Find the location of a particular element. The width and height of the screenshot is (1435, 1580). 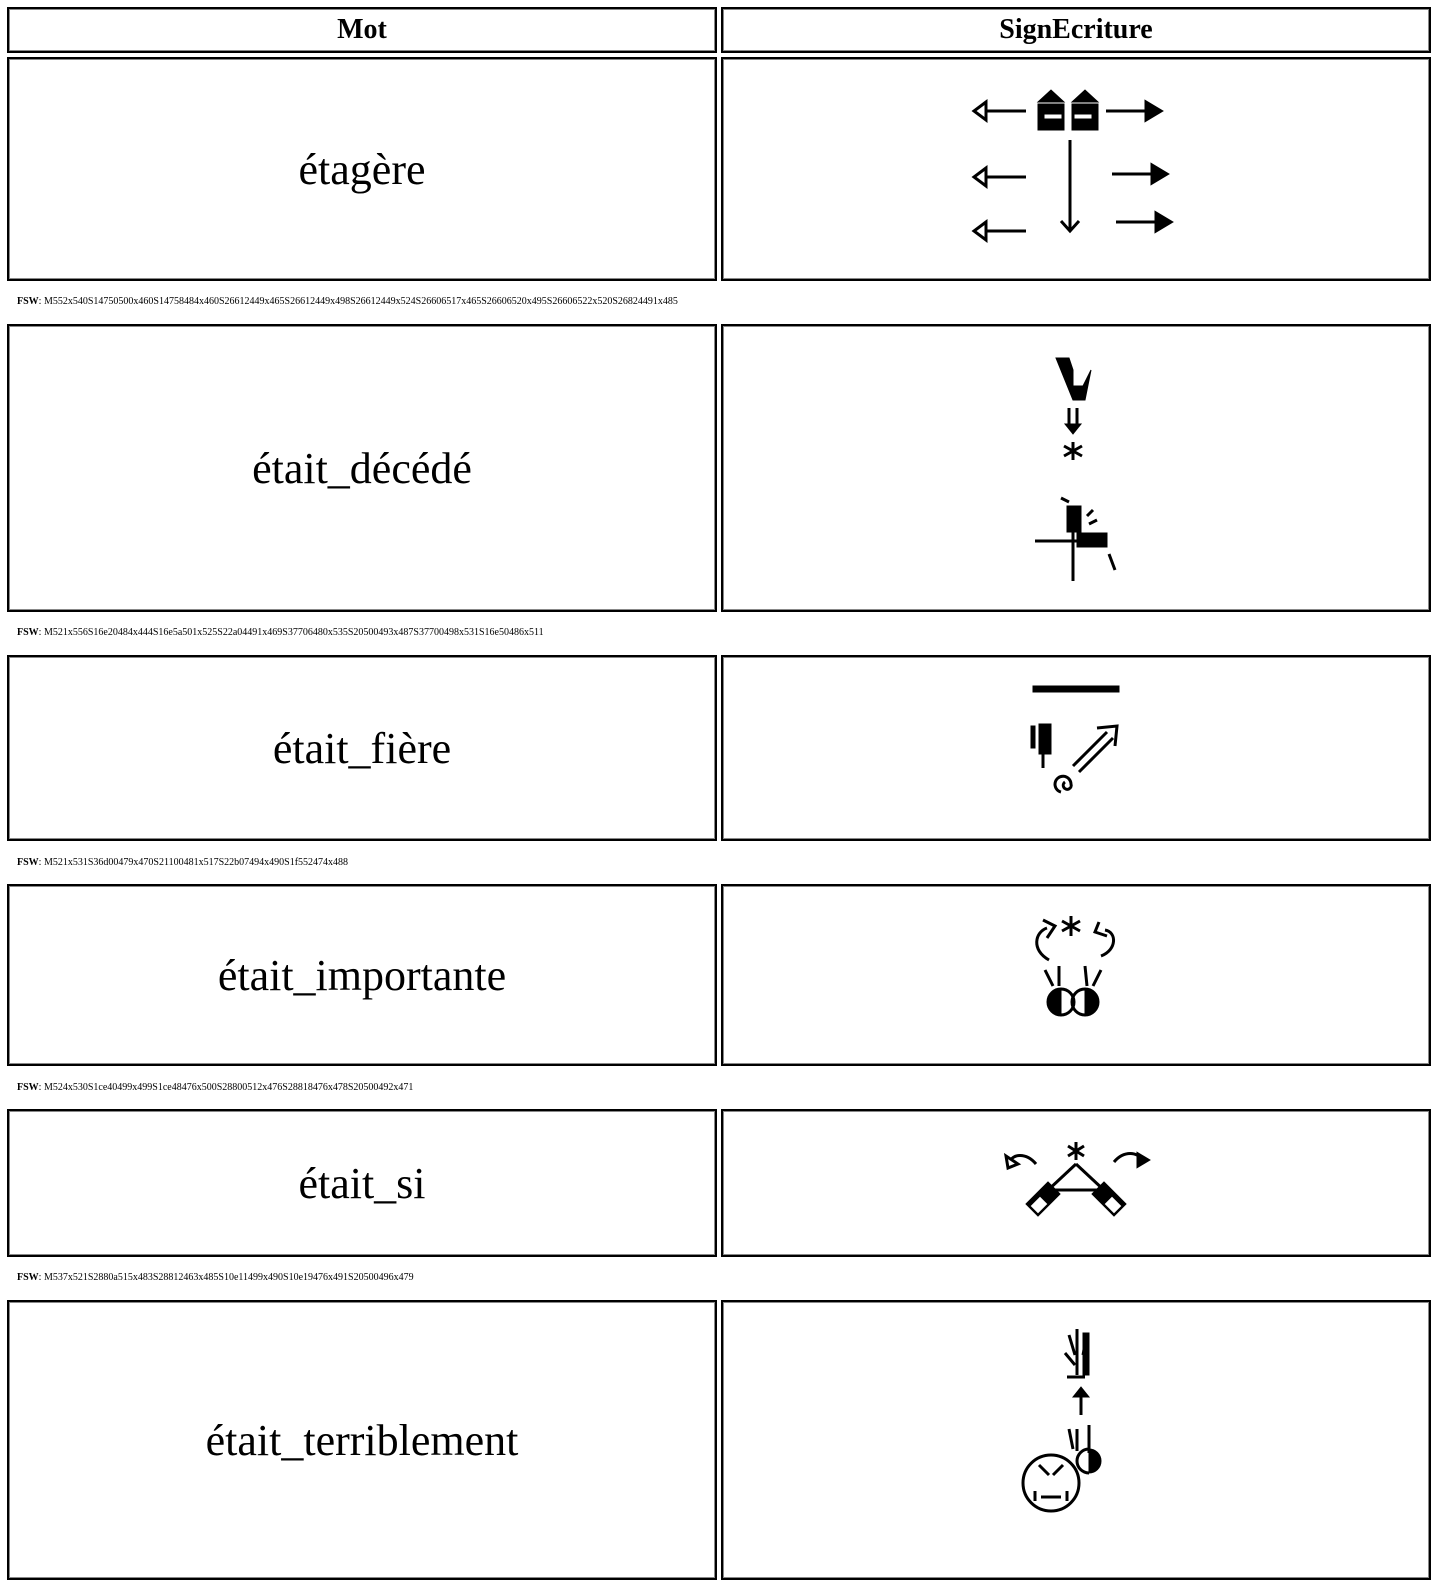

word-cell: étagère is located at coordinates (362, 169).